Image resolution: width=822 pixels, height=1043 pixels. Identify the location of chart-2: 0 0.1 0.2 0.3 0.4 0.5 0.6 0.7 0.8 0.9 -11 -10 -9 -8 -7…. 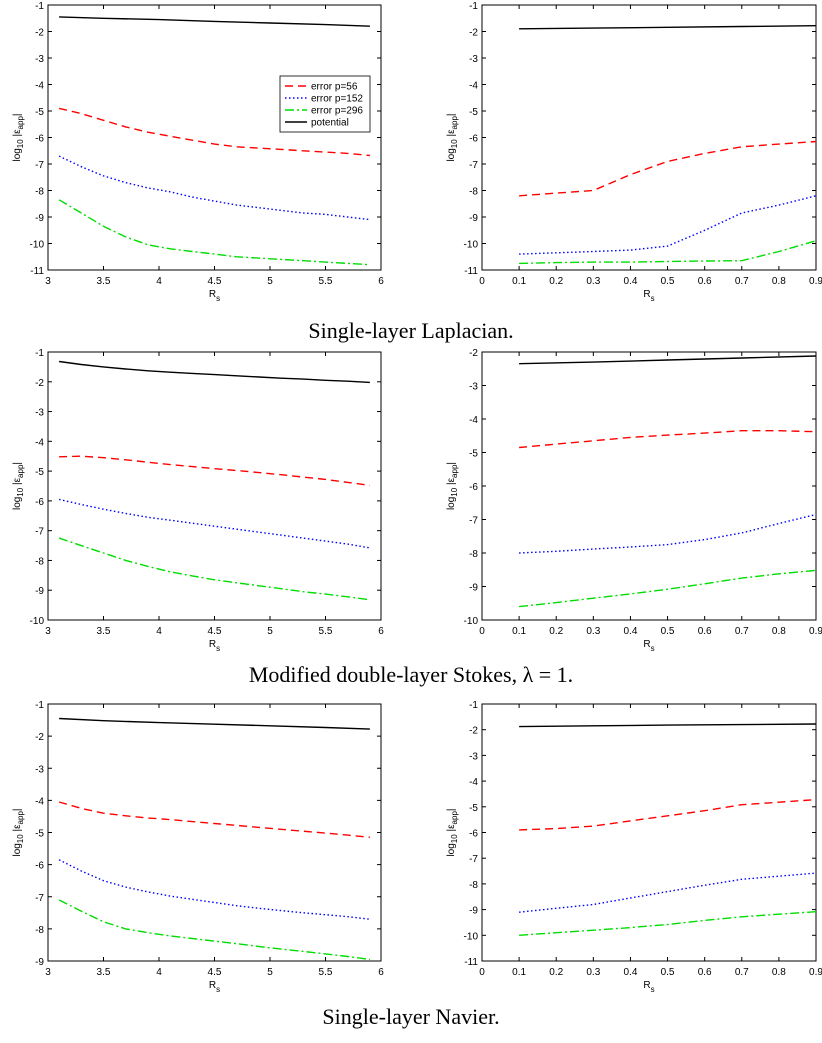
(634, 152).